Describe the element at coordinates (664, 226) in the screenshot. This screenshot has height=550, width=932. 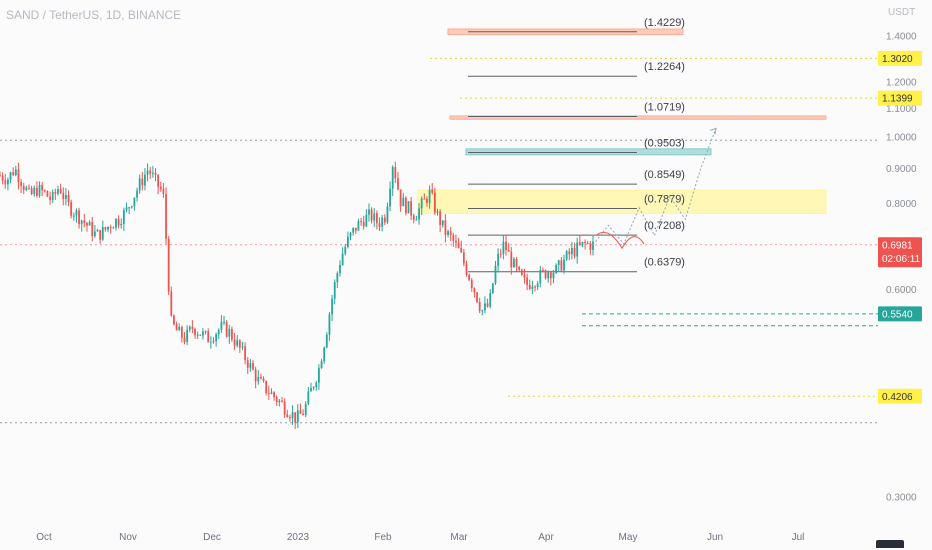
I see `fib-label-6: (0.7208)` at that location.